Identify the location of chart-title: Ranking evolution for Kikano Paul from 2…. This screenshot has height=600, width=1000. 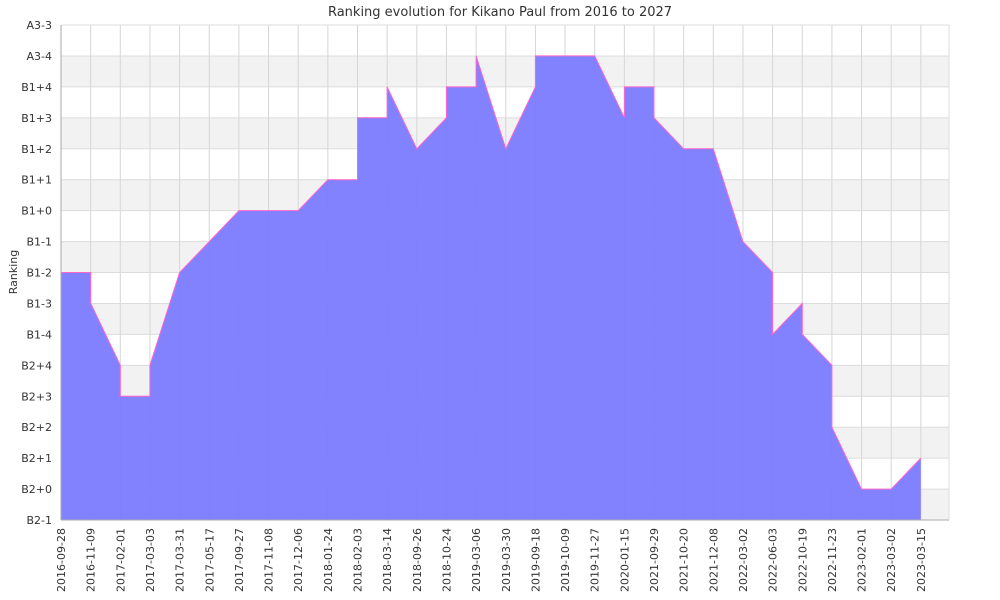
(500, 12).